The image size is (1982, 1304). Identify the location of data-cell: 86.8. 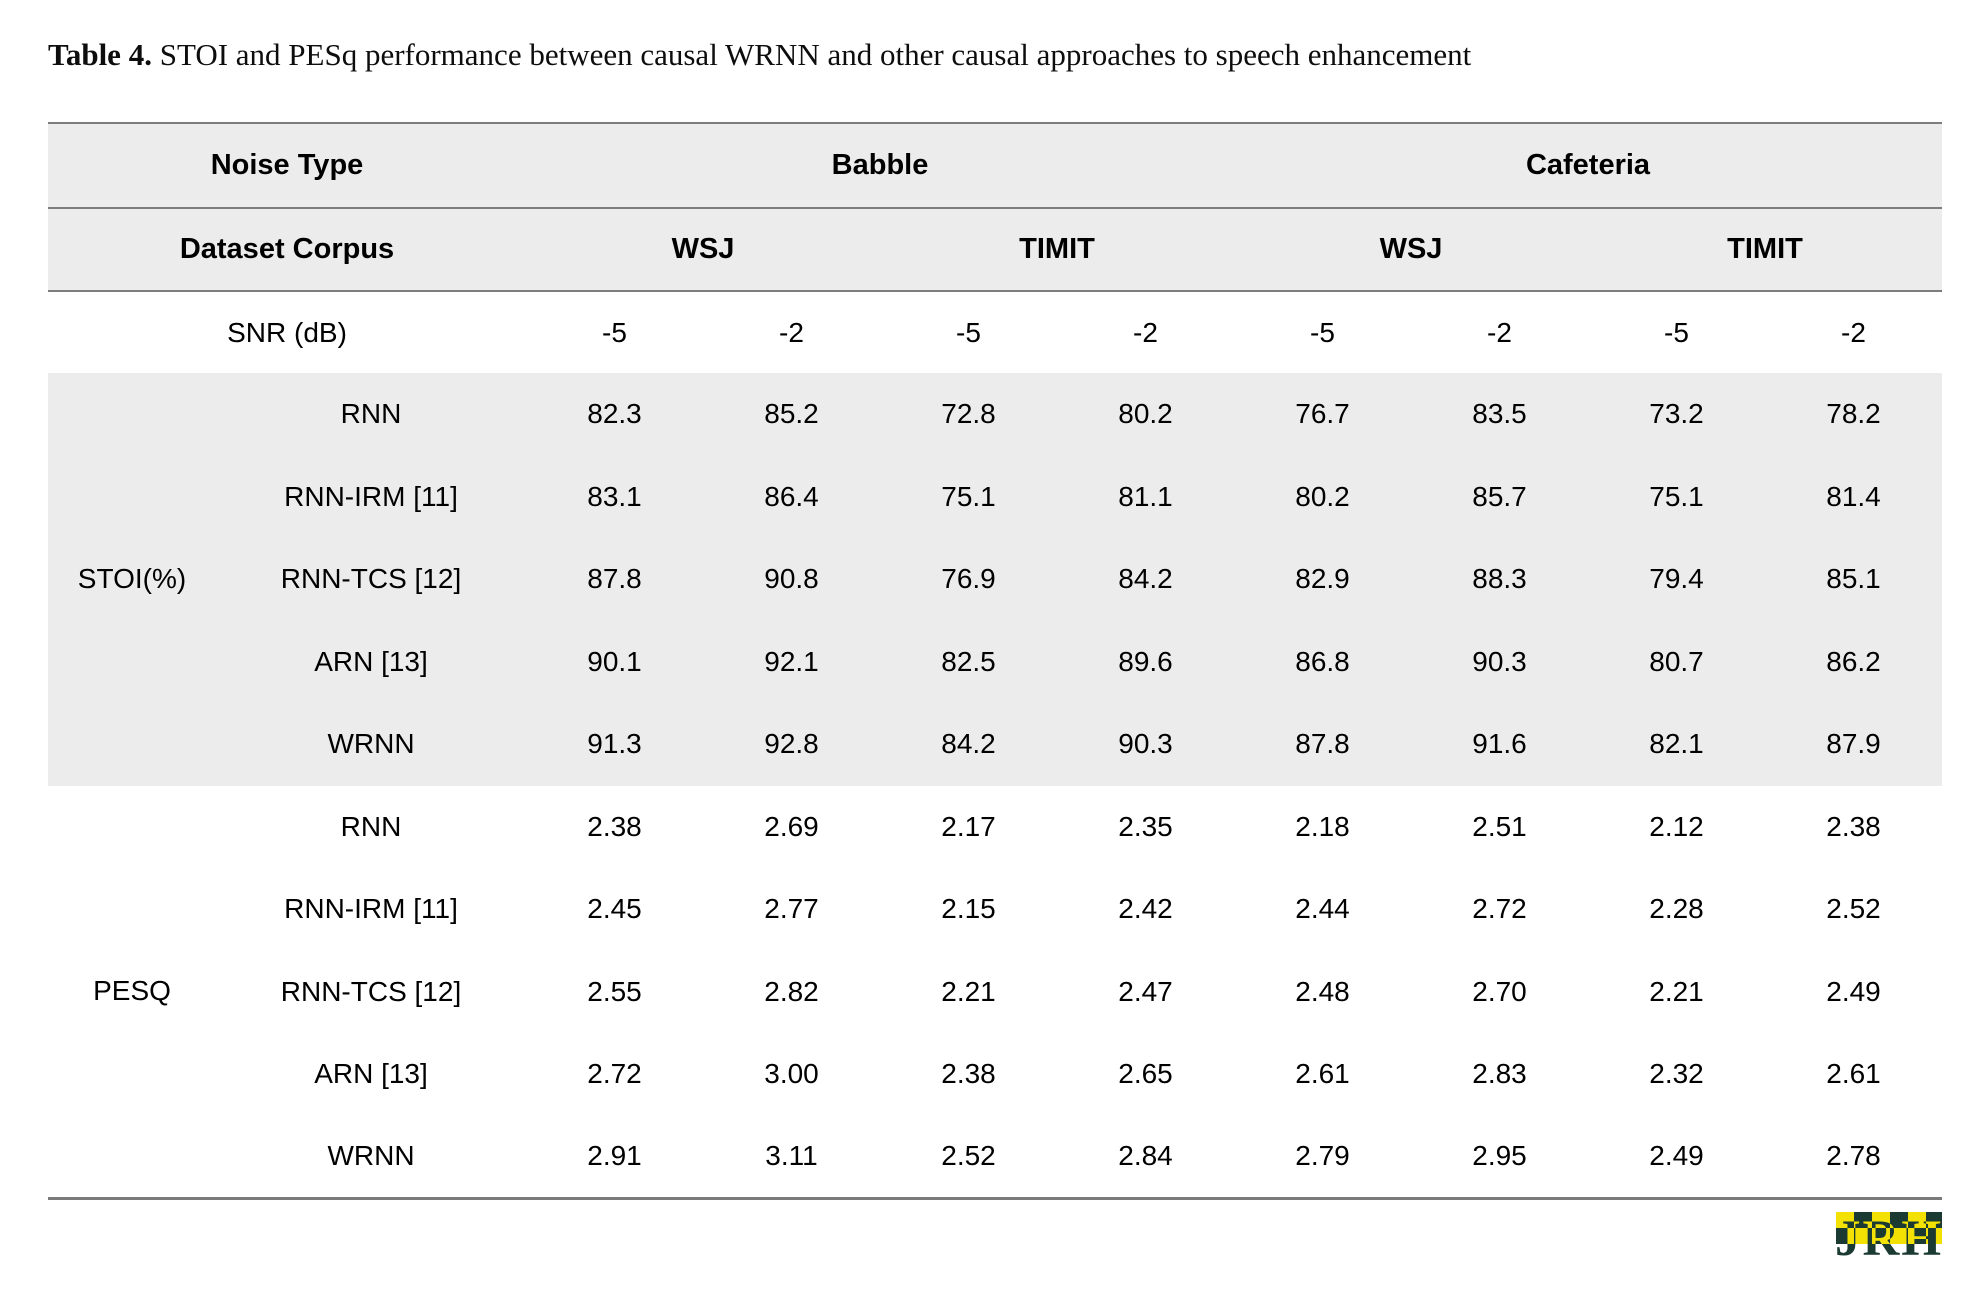
(1322, 661).